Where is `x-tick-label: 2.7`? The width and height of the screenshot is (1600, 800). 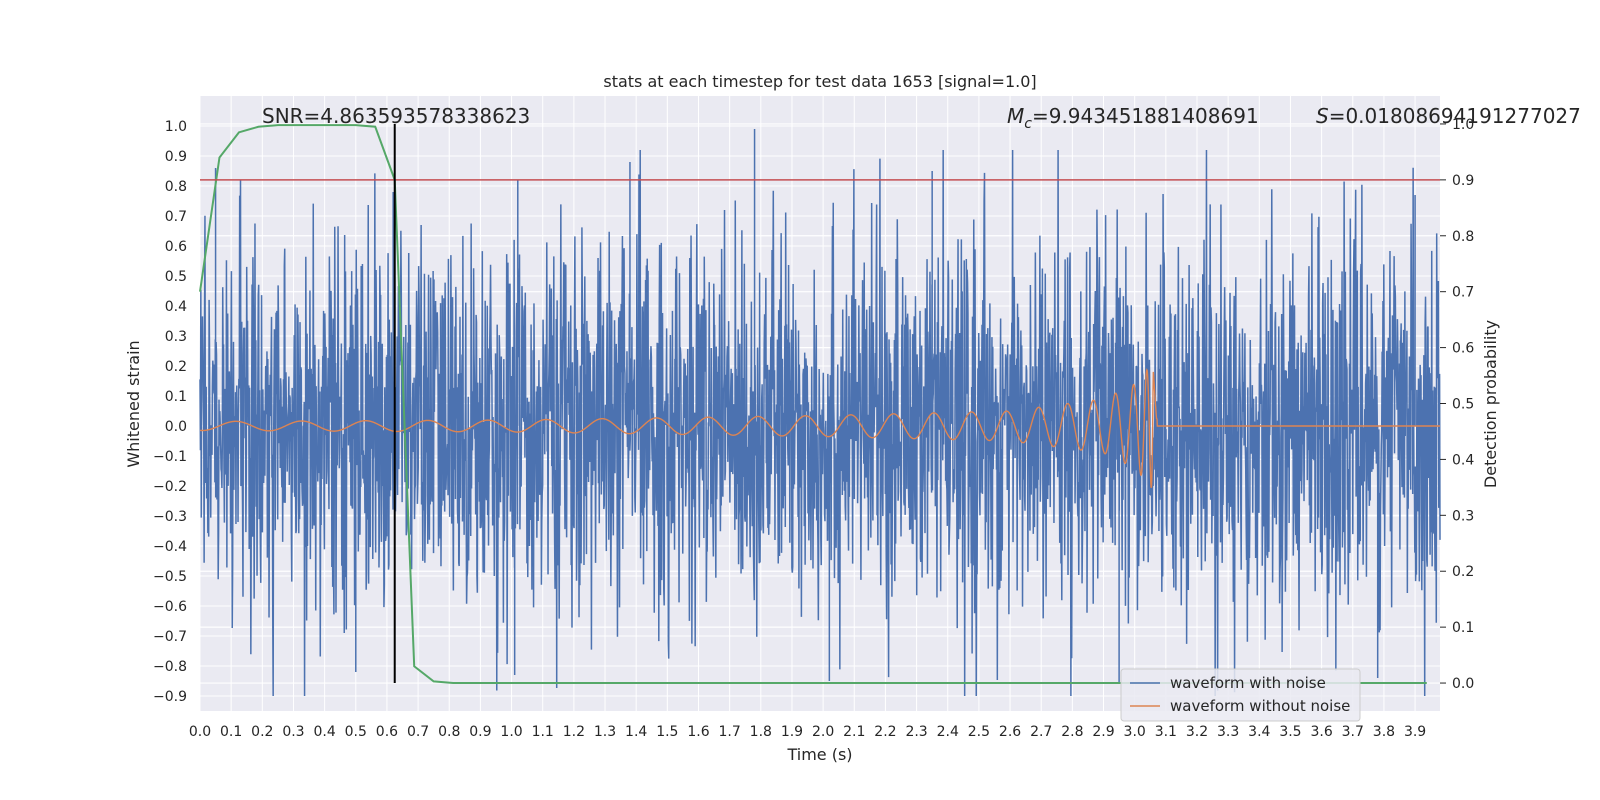
x-tick-label: 2.7 is located at coordinates (1041, 732).